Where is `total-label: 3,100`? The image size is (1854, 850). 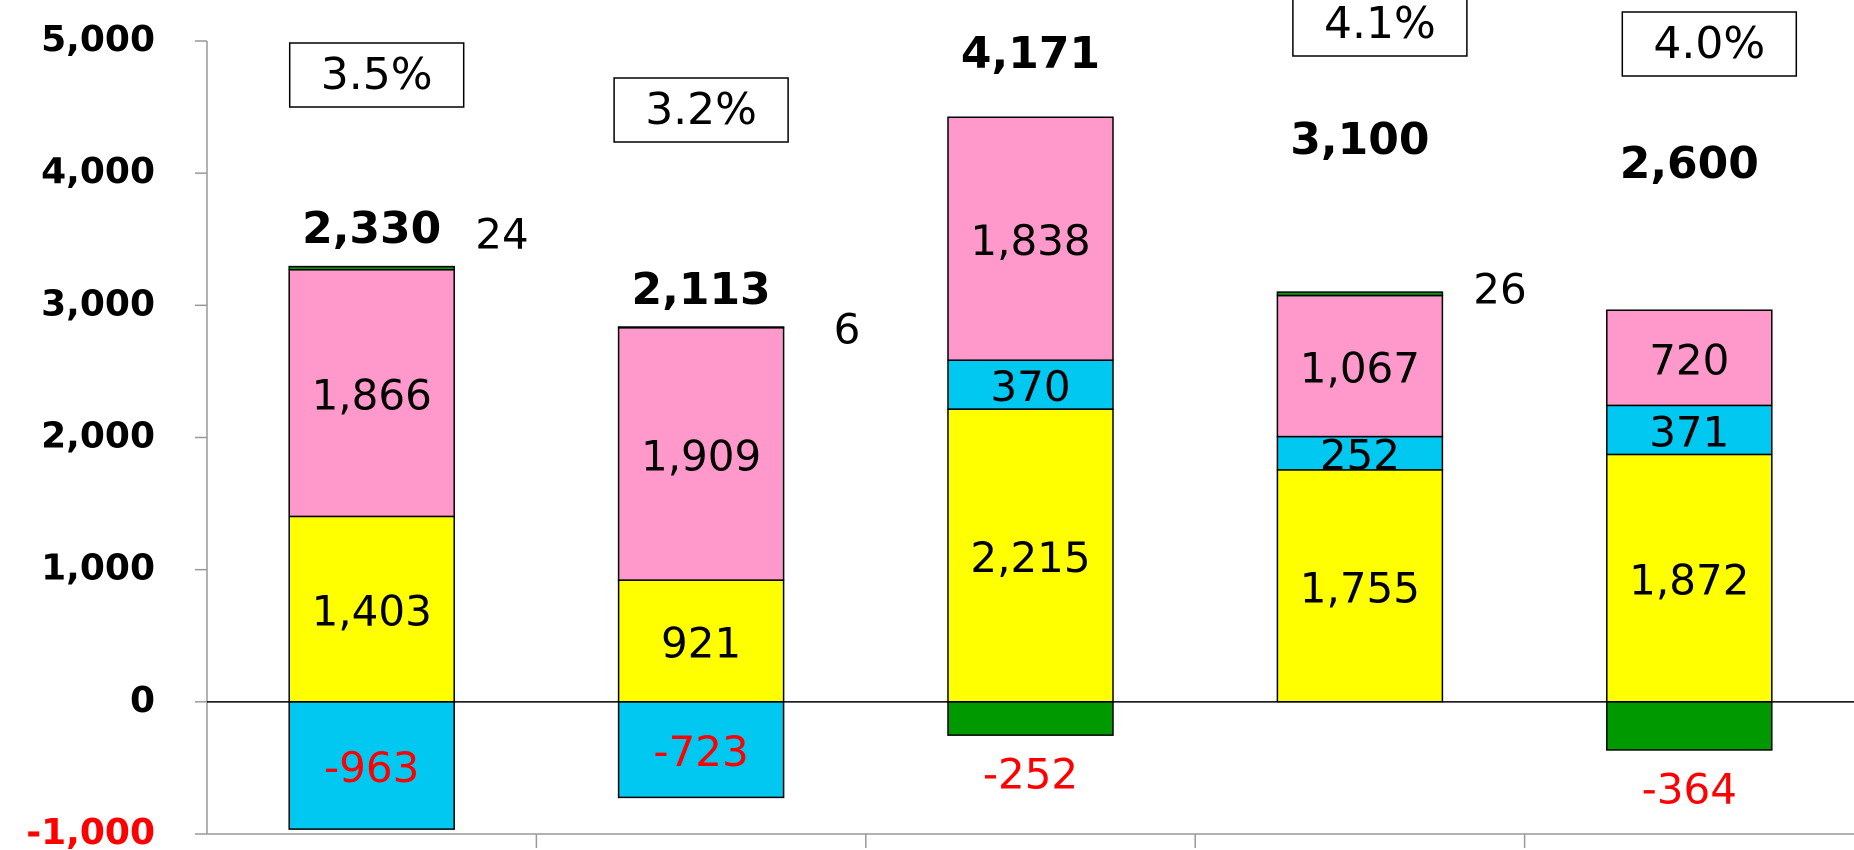
total-label: 3,100 is located at coordinates (1359, 139).